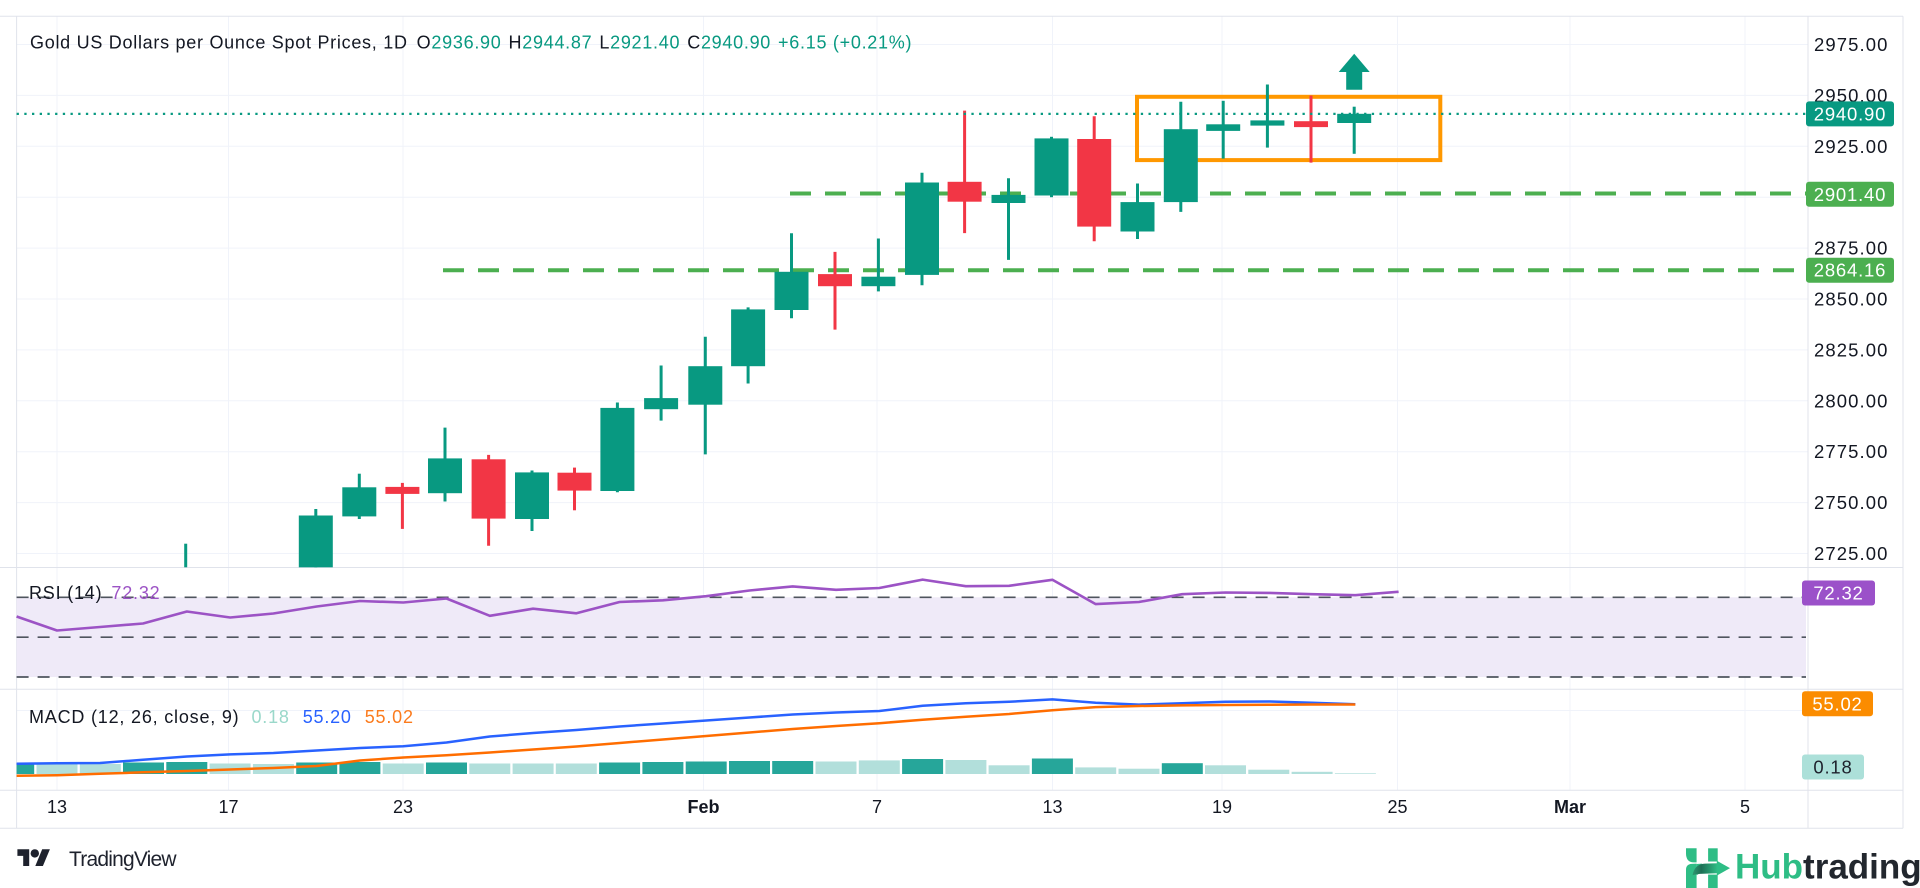  What do you see at coordinates (1832, 767) in the screenshot?
I see `svg-text: 0.18` at bounding box center [1832, 767].